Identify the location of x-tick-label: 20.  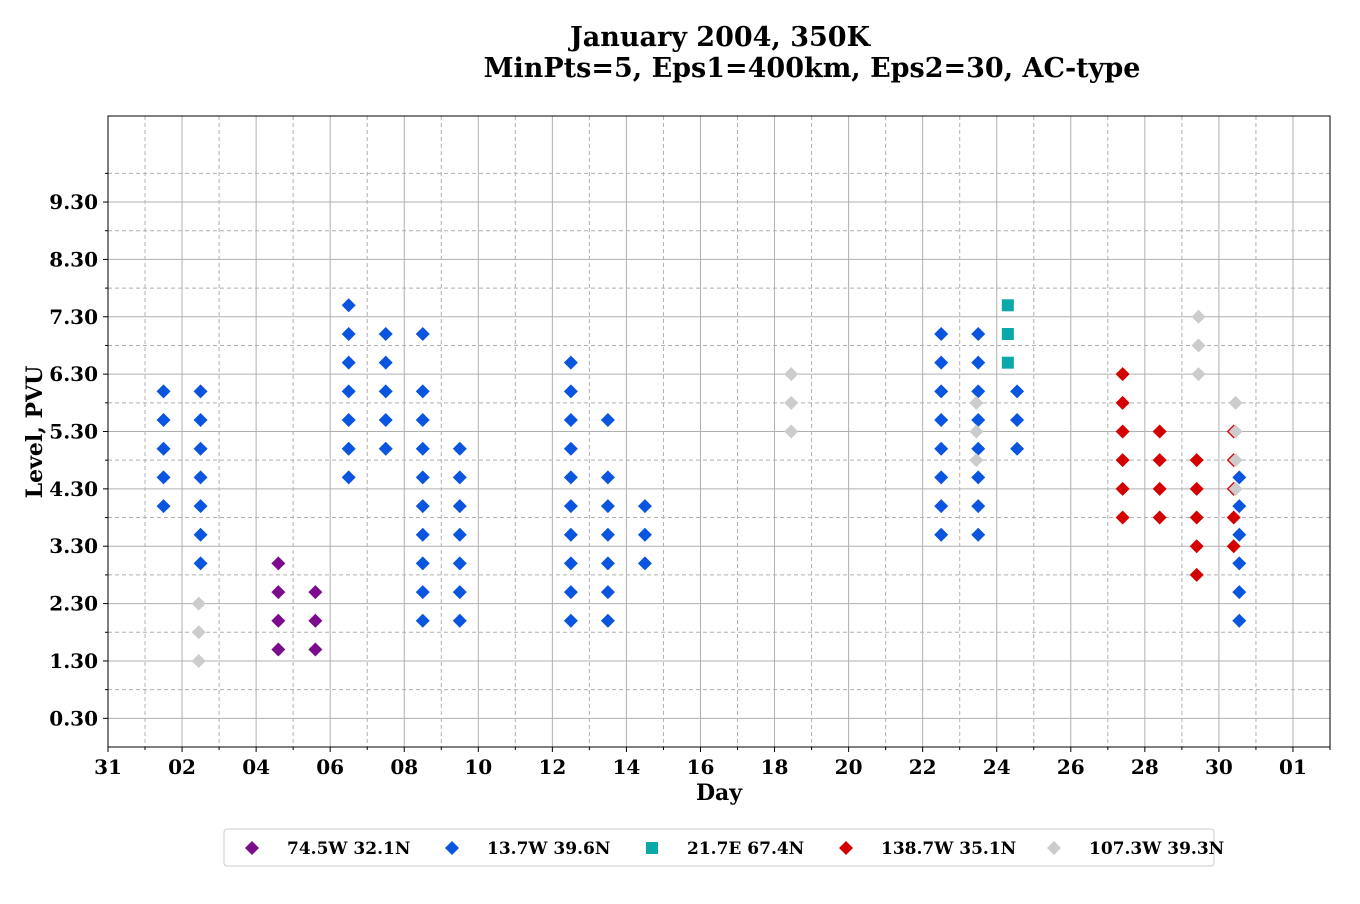
(849, 767).